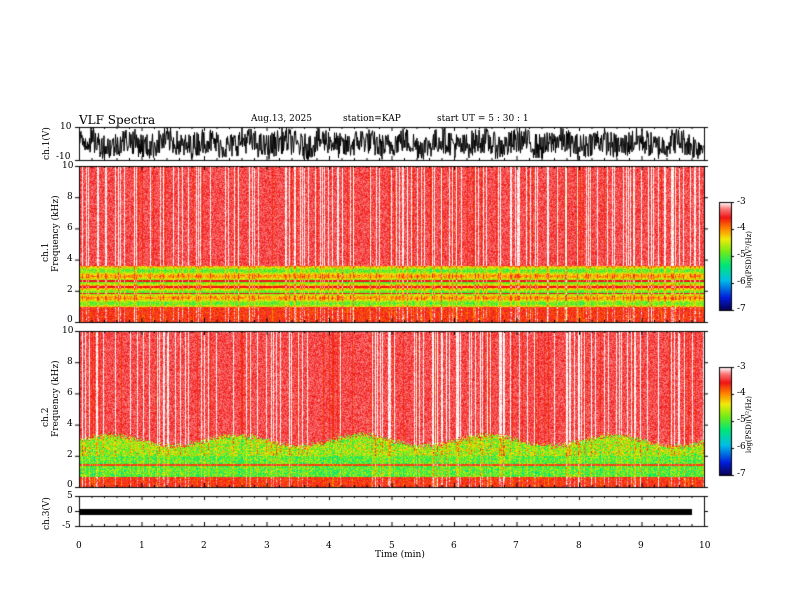 This screenshot has width=792, height=612. I want to click on spec1-ytick-0: 0, so click(70, 320).